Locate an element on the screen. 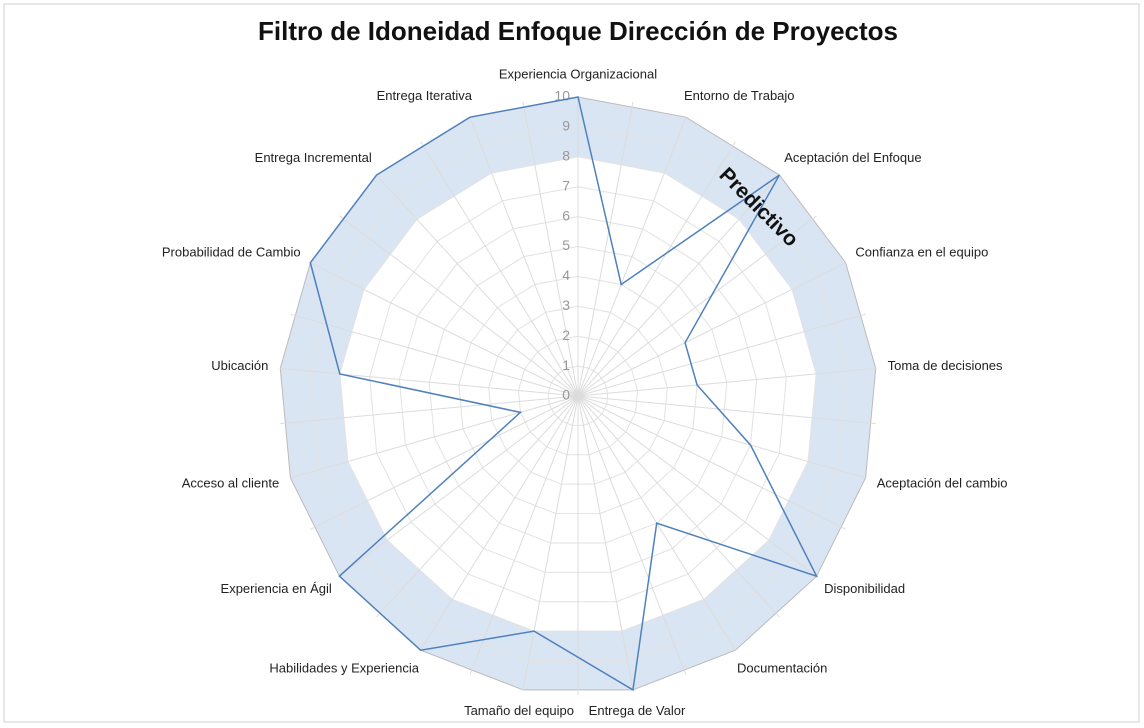  category-label: Entrega Incremental is located at coordinates (313, 157).